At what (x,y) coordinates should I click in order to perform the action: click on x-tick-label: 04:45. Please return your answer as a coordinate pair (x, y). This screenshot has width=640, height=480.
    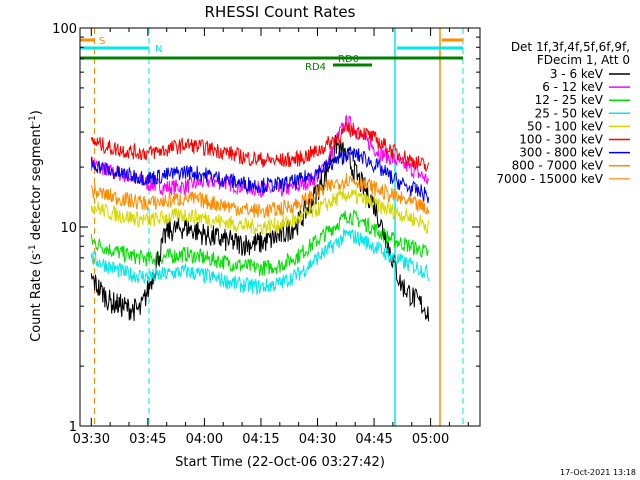
    Looking at the image, I should click on (373, 439).